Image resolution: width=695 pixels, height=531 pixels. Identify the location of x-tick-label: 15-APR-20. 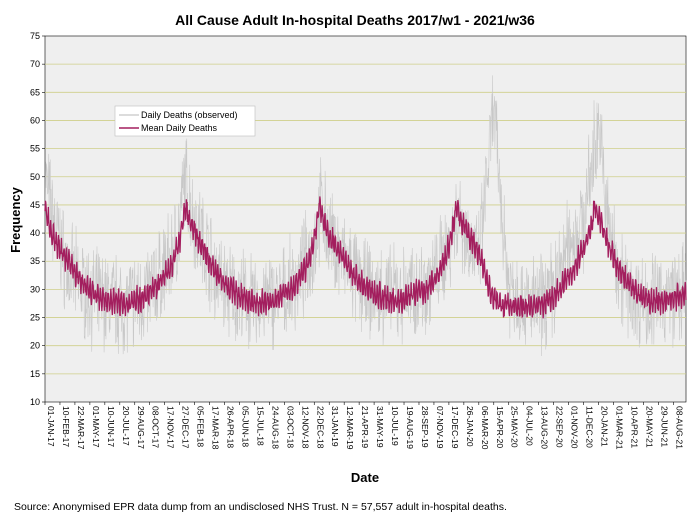
(500, 427).